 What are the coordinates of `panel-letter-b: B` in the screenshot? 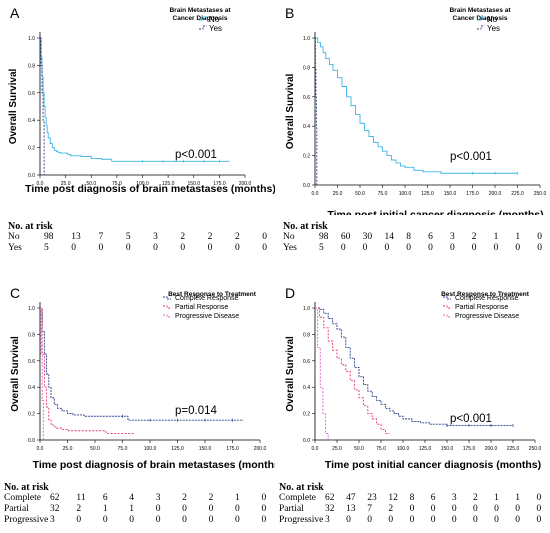 It's located at (289, 13).